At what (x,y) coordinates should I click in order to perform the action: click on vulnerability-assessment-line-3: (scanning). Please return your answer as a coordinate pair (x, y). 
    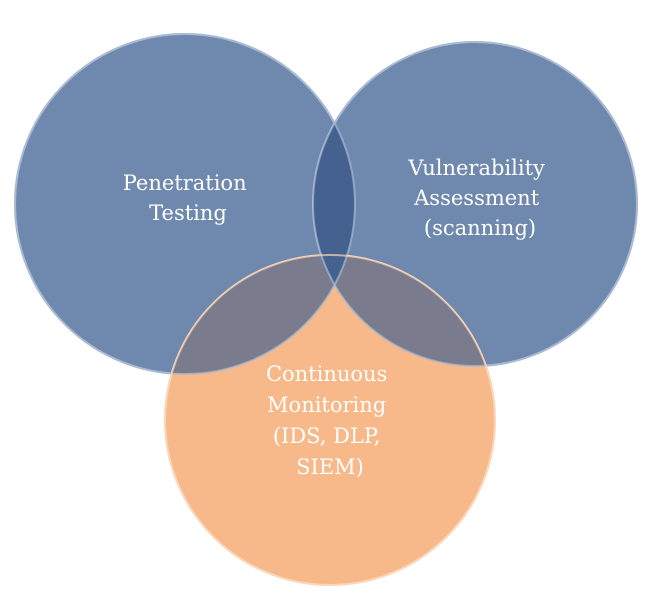
    Looking at the image, I should click on (480, 228).